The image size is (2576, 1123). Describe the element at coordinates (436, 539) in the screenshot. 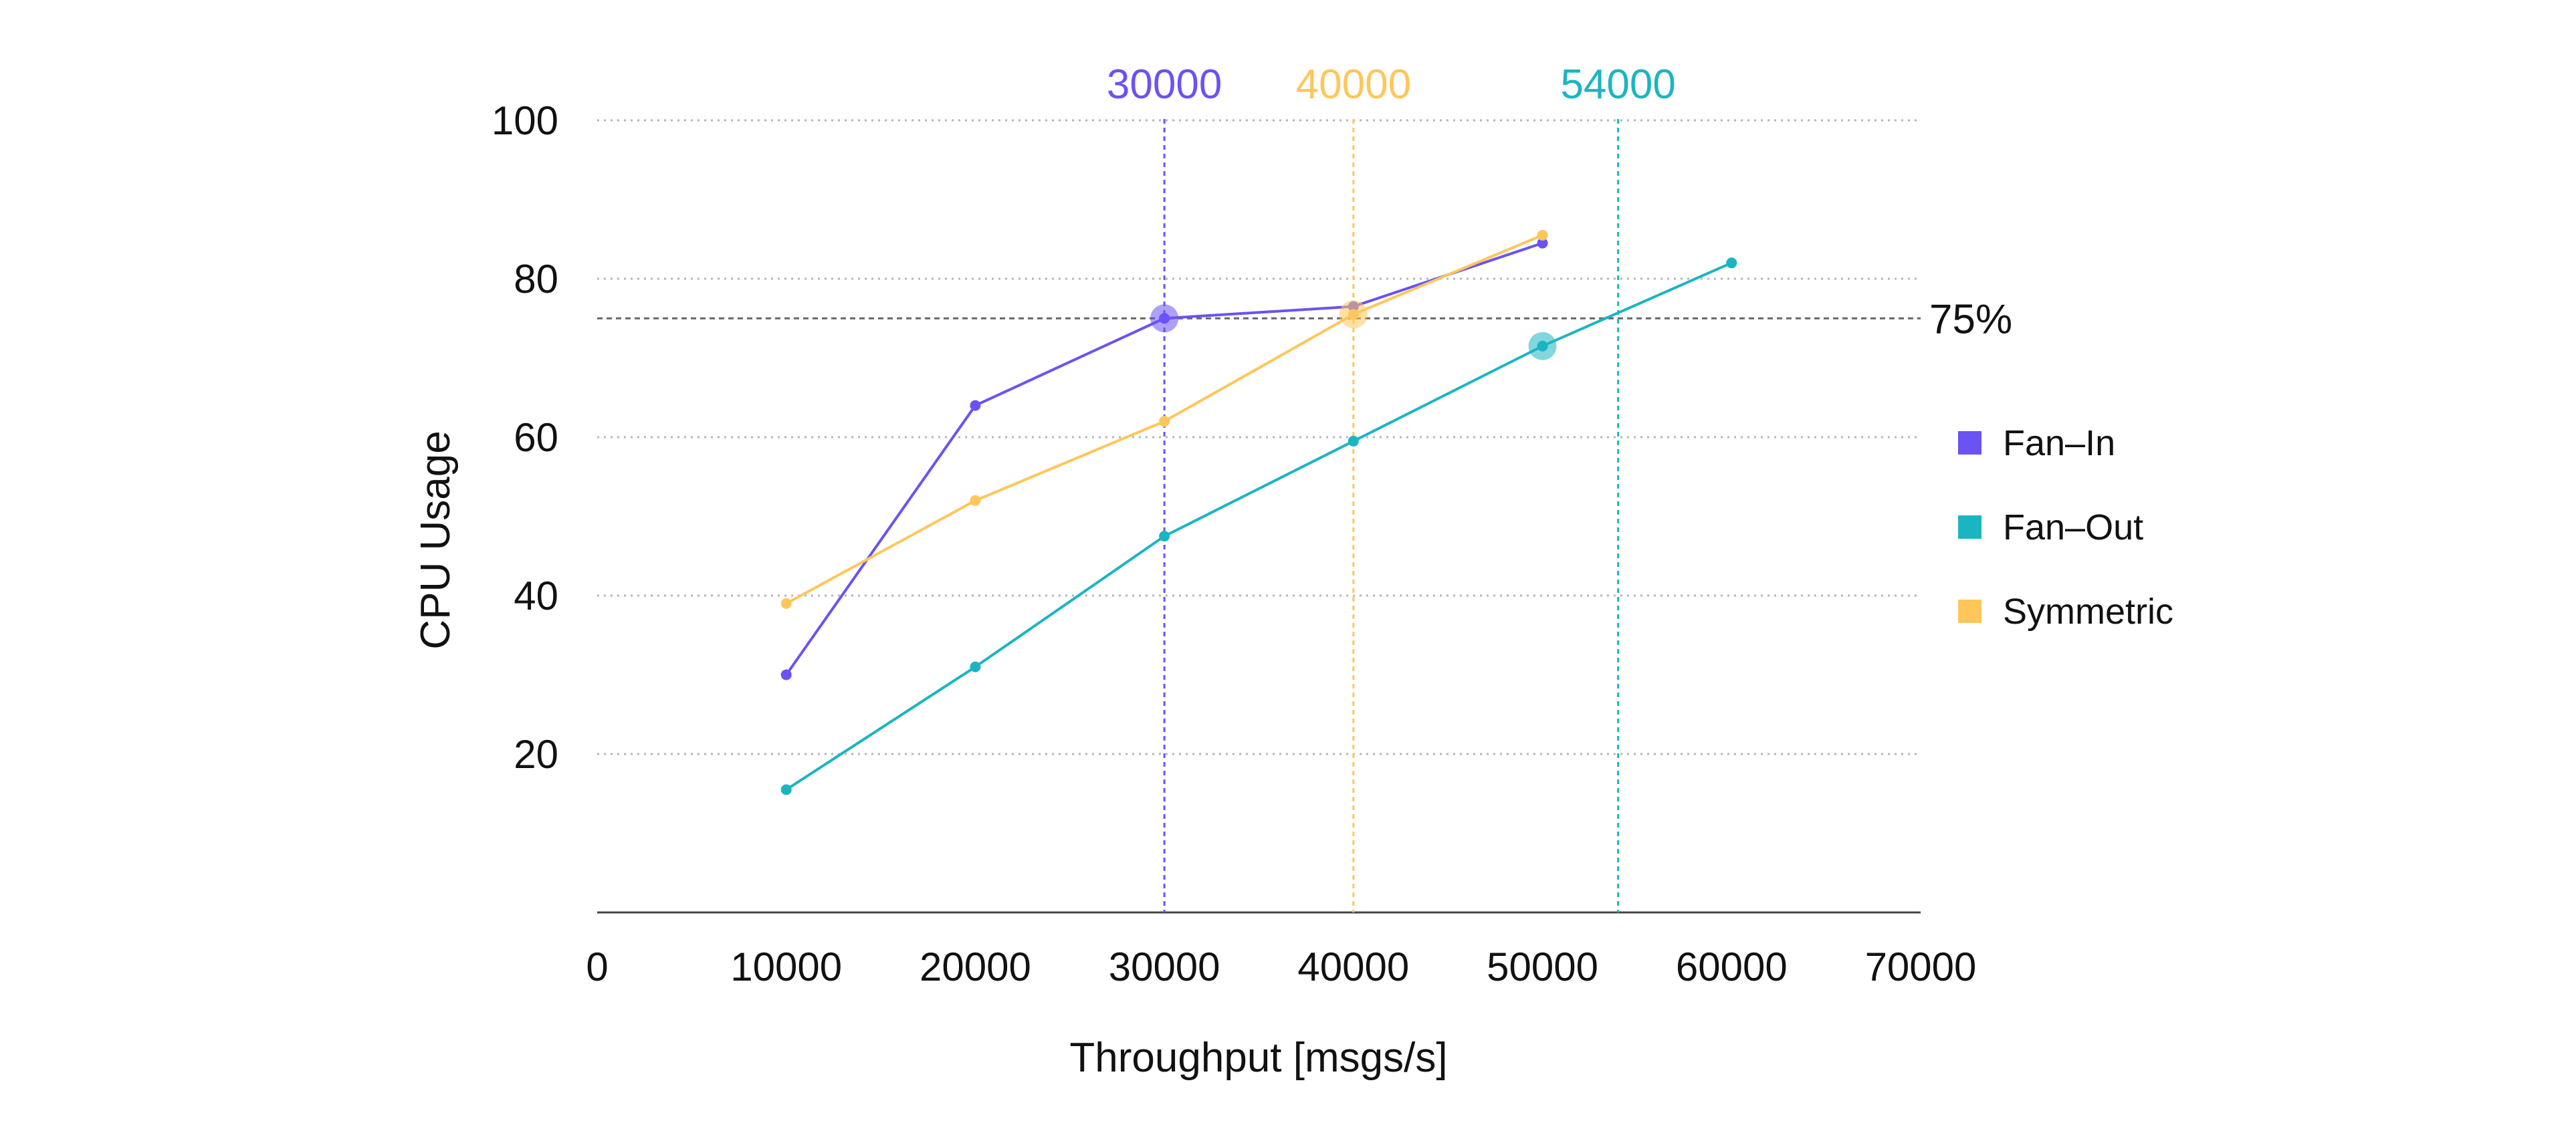

I see `y-axis-title: CPU Usage` at that location.